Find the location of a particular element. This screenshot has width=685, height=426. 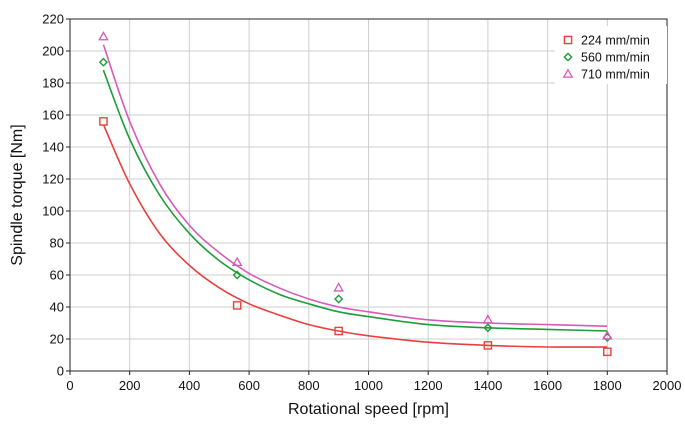

x-axis-title: Rotational speed [rpm] is located at coordinates (368, 409).